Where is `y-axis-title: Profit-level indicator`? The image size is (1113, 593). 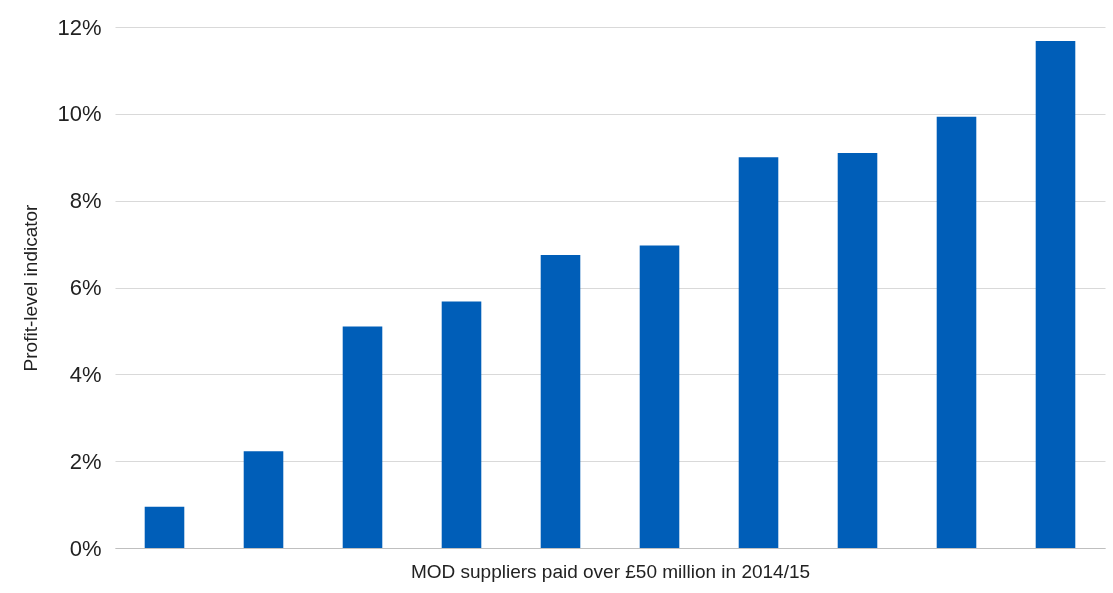
y-axis-title: Profit-level indicator is located at coordinates (31, 287).